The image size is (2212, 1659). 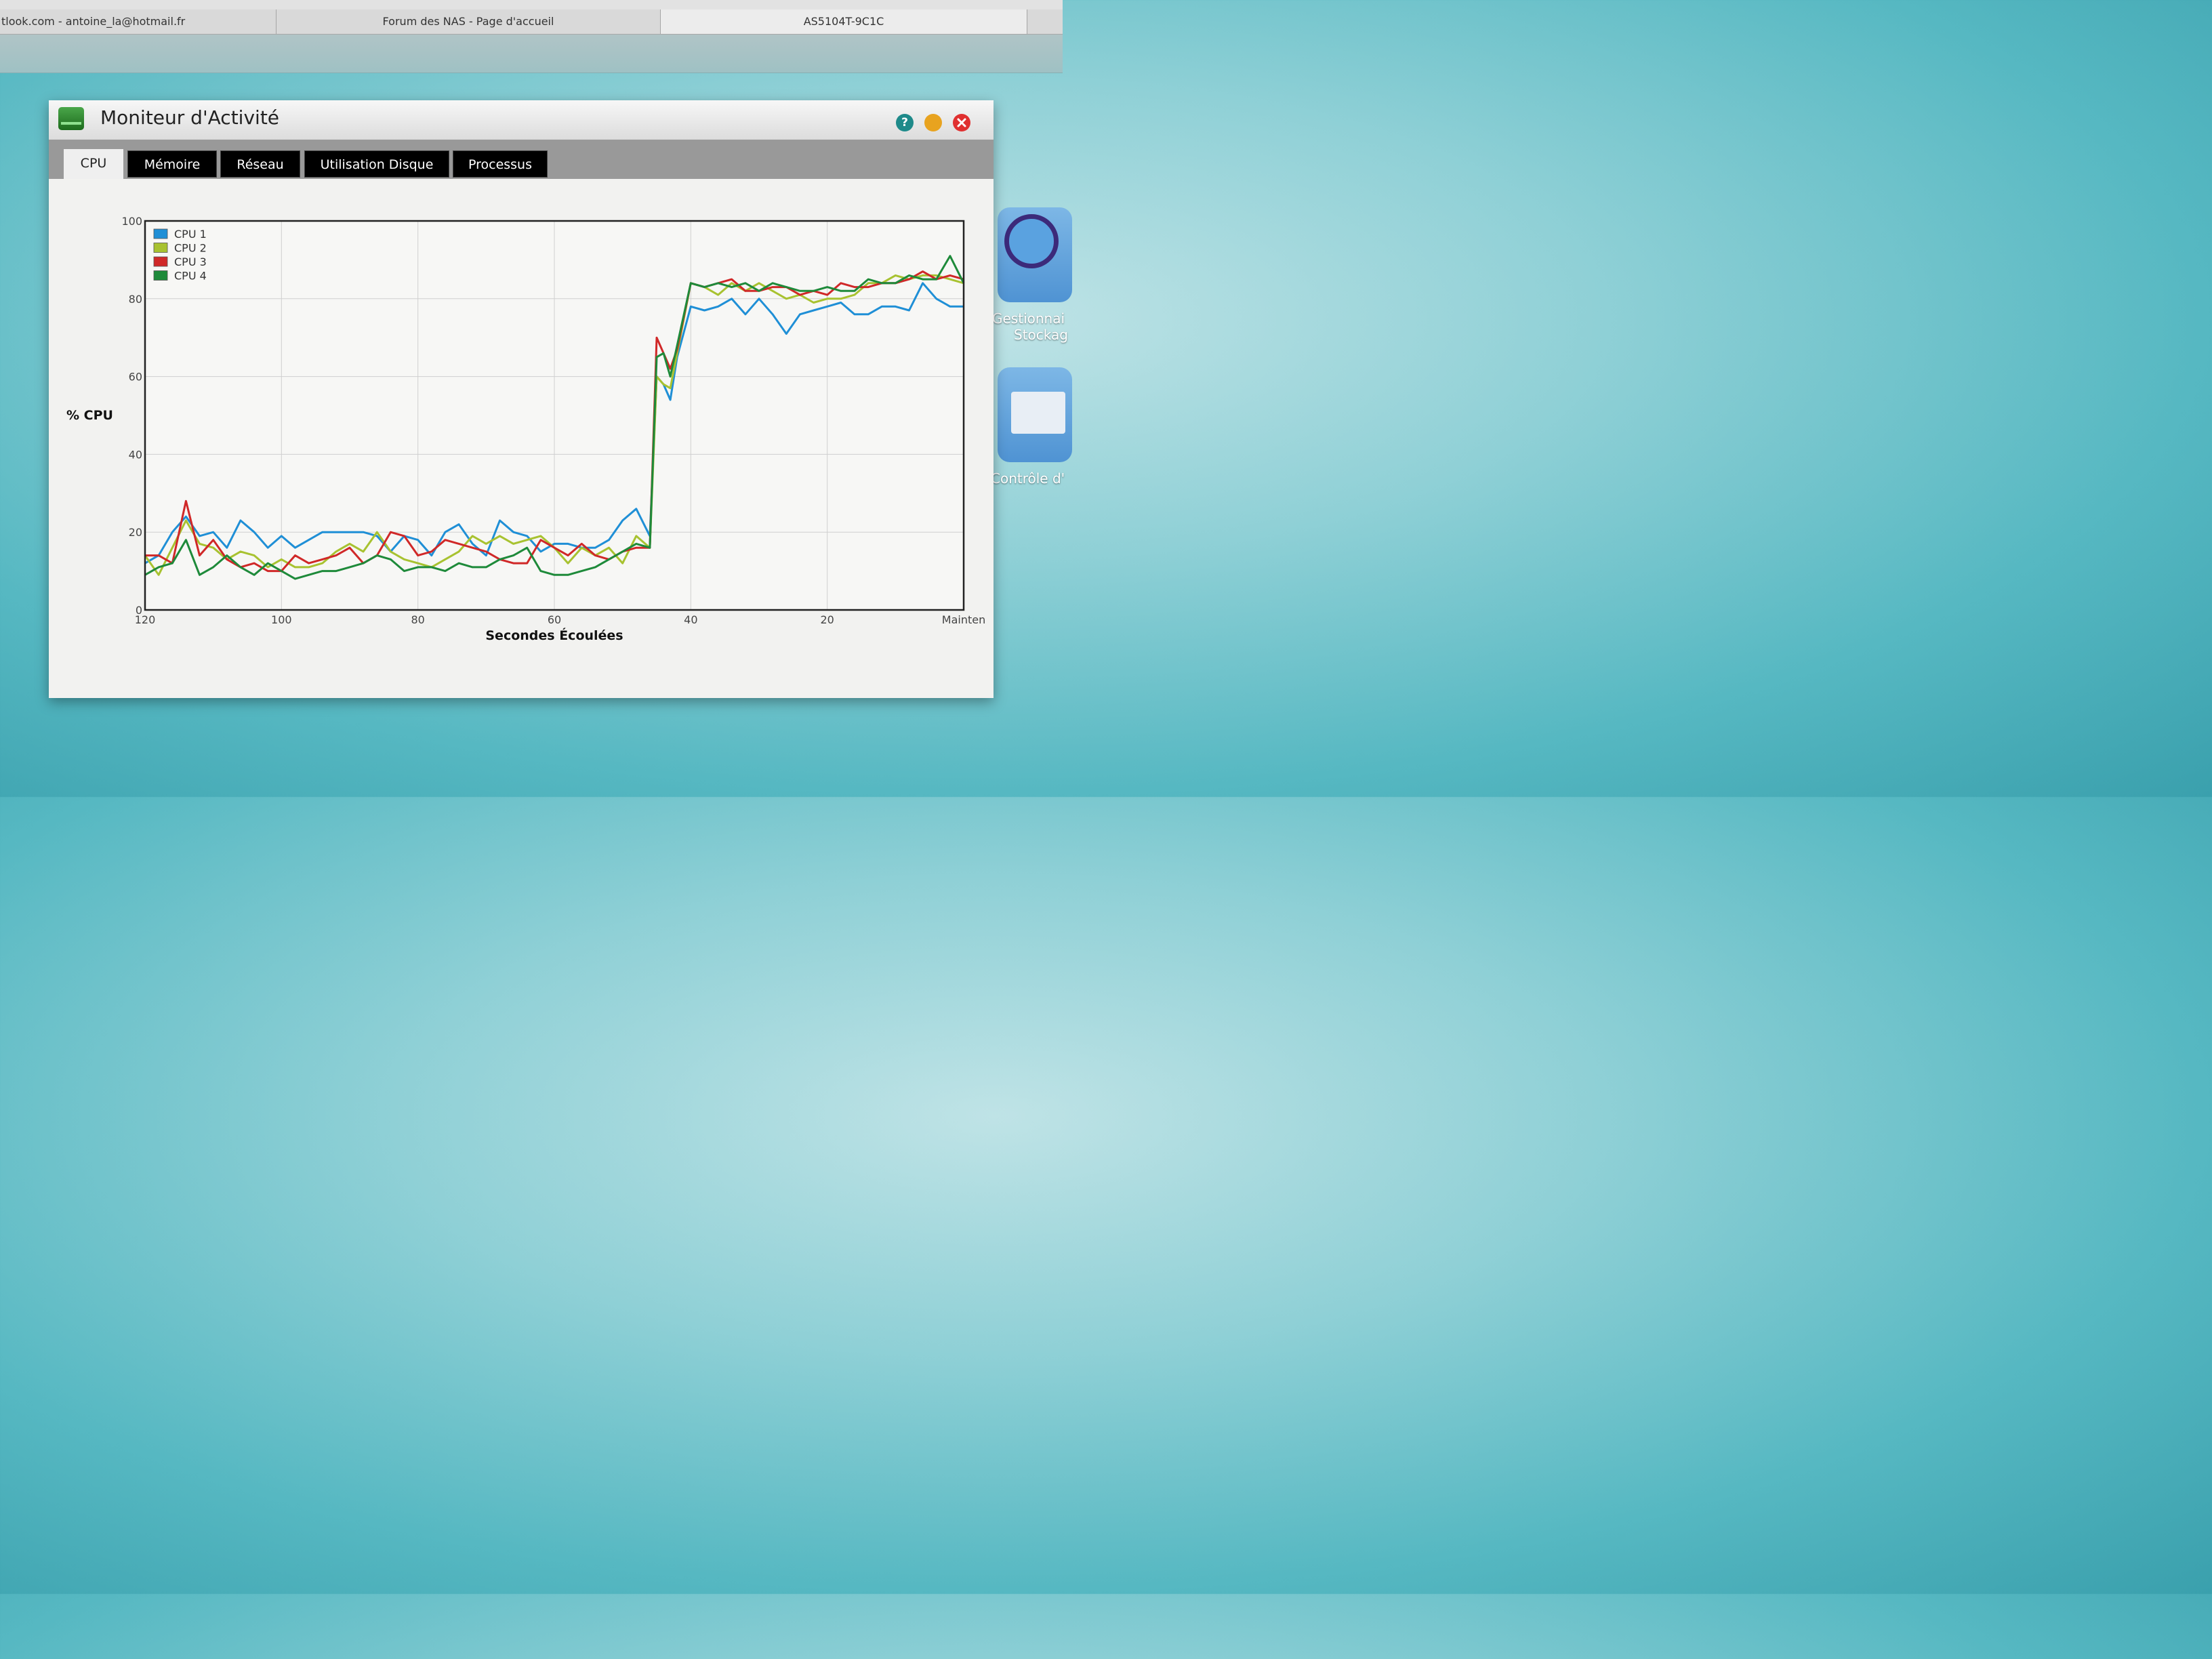 What do you see at coordinates (135, 378) in the screenshot?
I see `y-tick-label: 60` at bounding box center [135, 378].